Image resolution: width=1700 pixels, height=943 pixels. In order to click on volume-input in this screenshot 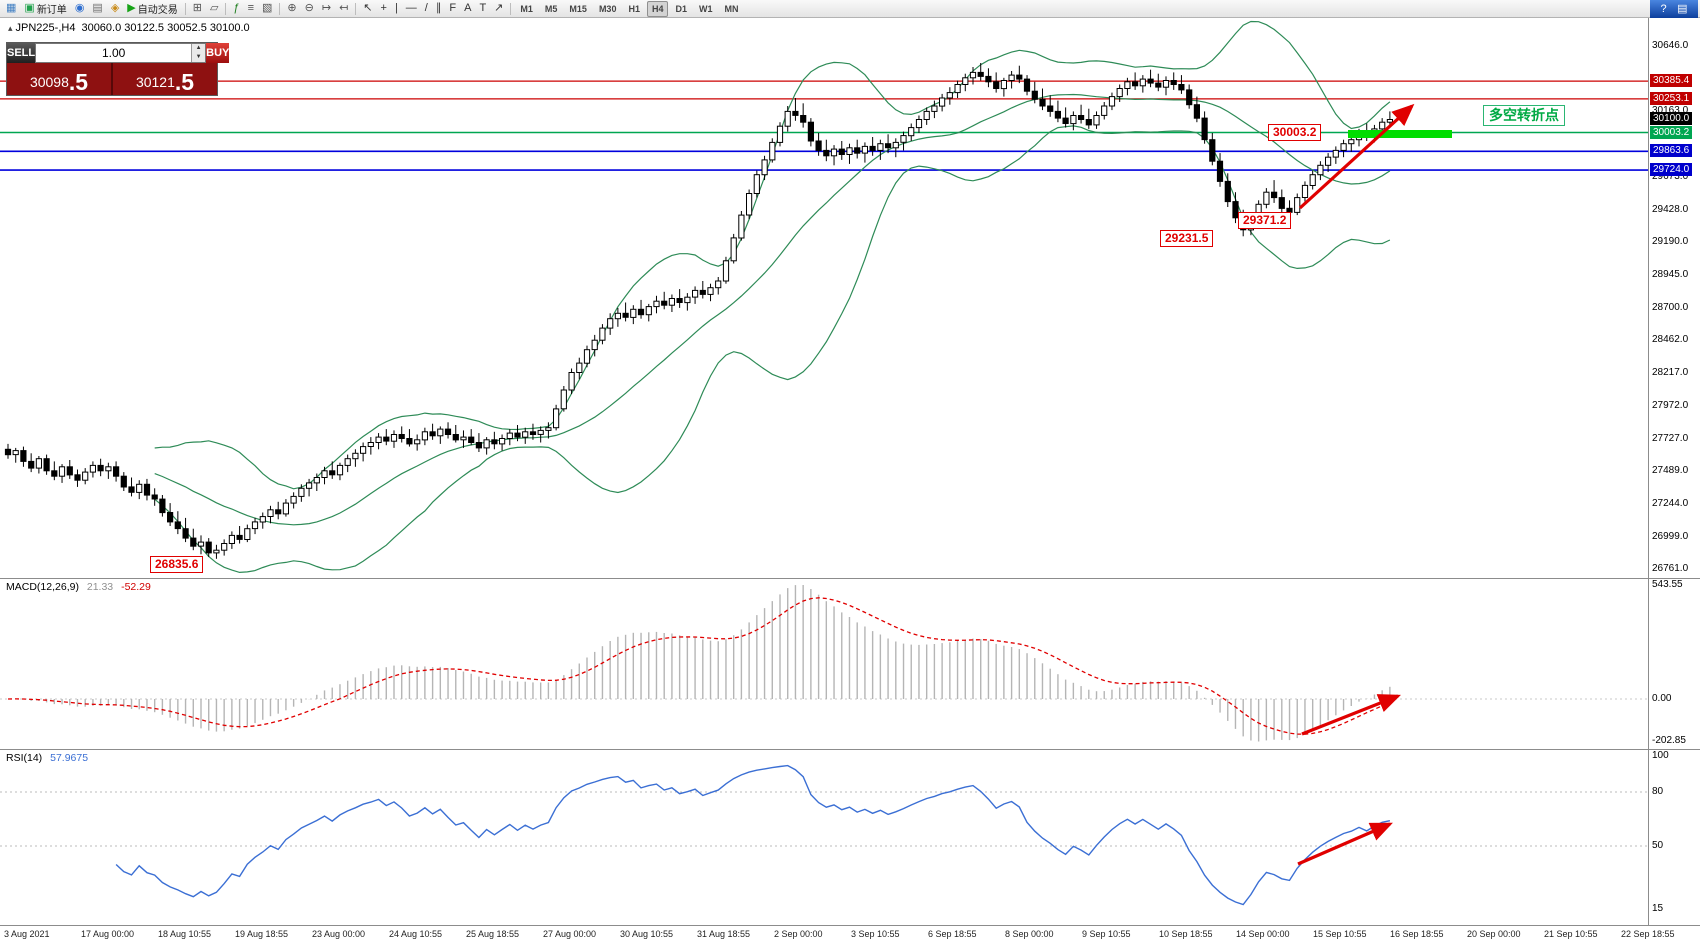, I will do `click(114, 53)`.